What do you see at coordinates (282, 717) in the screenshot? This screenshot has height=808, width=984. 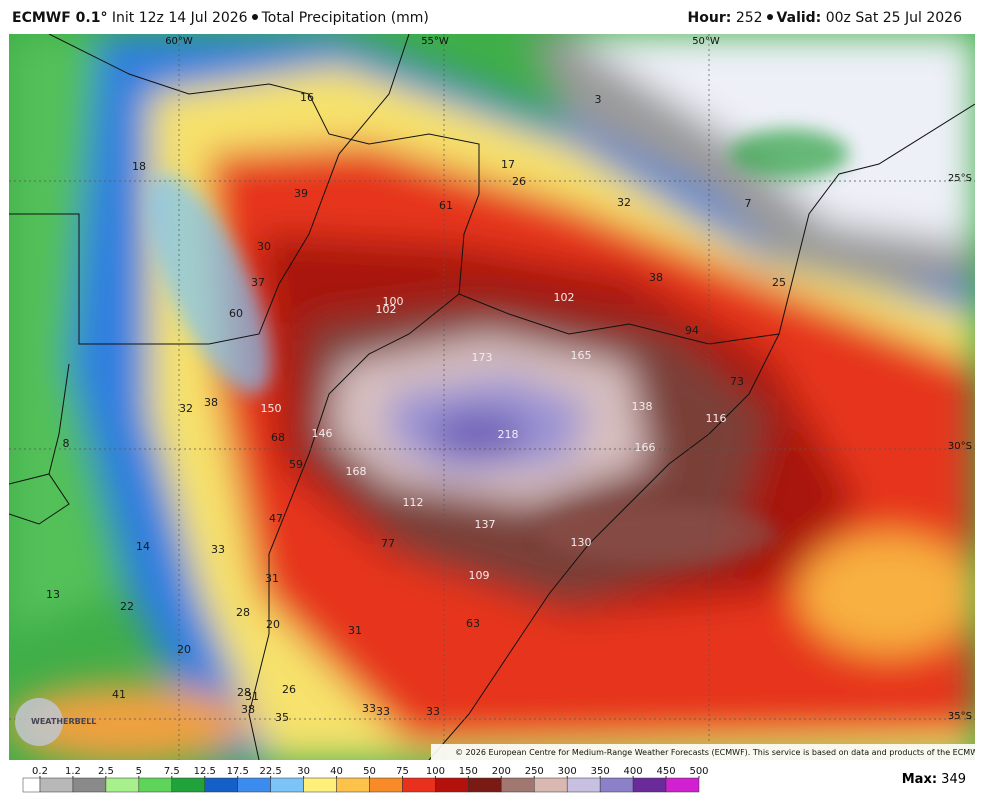 I see `value-label: 35` at bounding box center [282, 717].